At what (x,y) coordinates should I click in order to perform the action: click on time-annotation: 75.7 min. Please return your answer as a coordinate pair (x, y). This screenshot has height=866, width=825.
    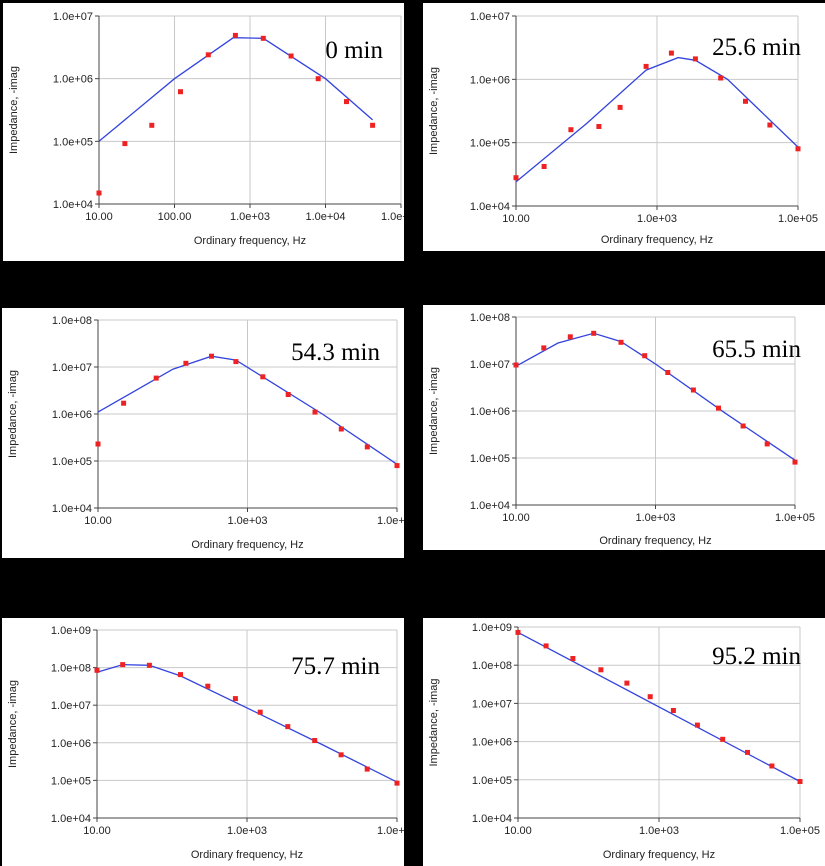
    Looking at the image, I should click on (335, 666).